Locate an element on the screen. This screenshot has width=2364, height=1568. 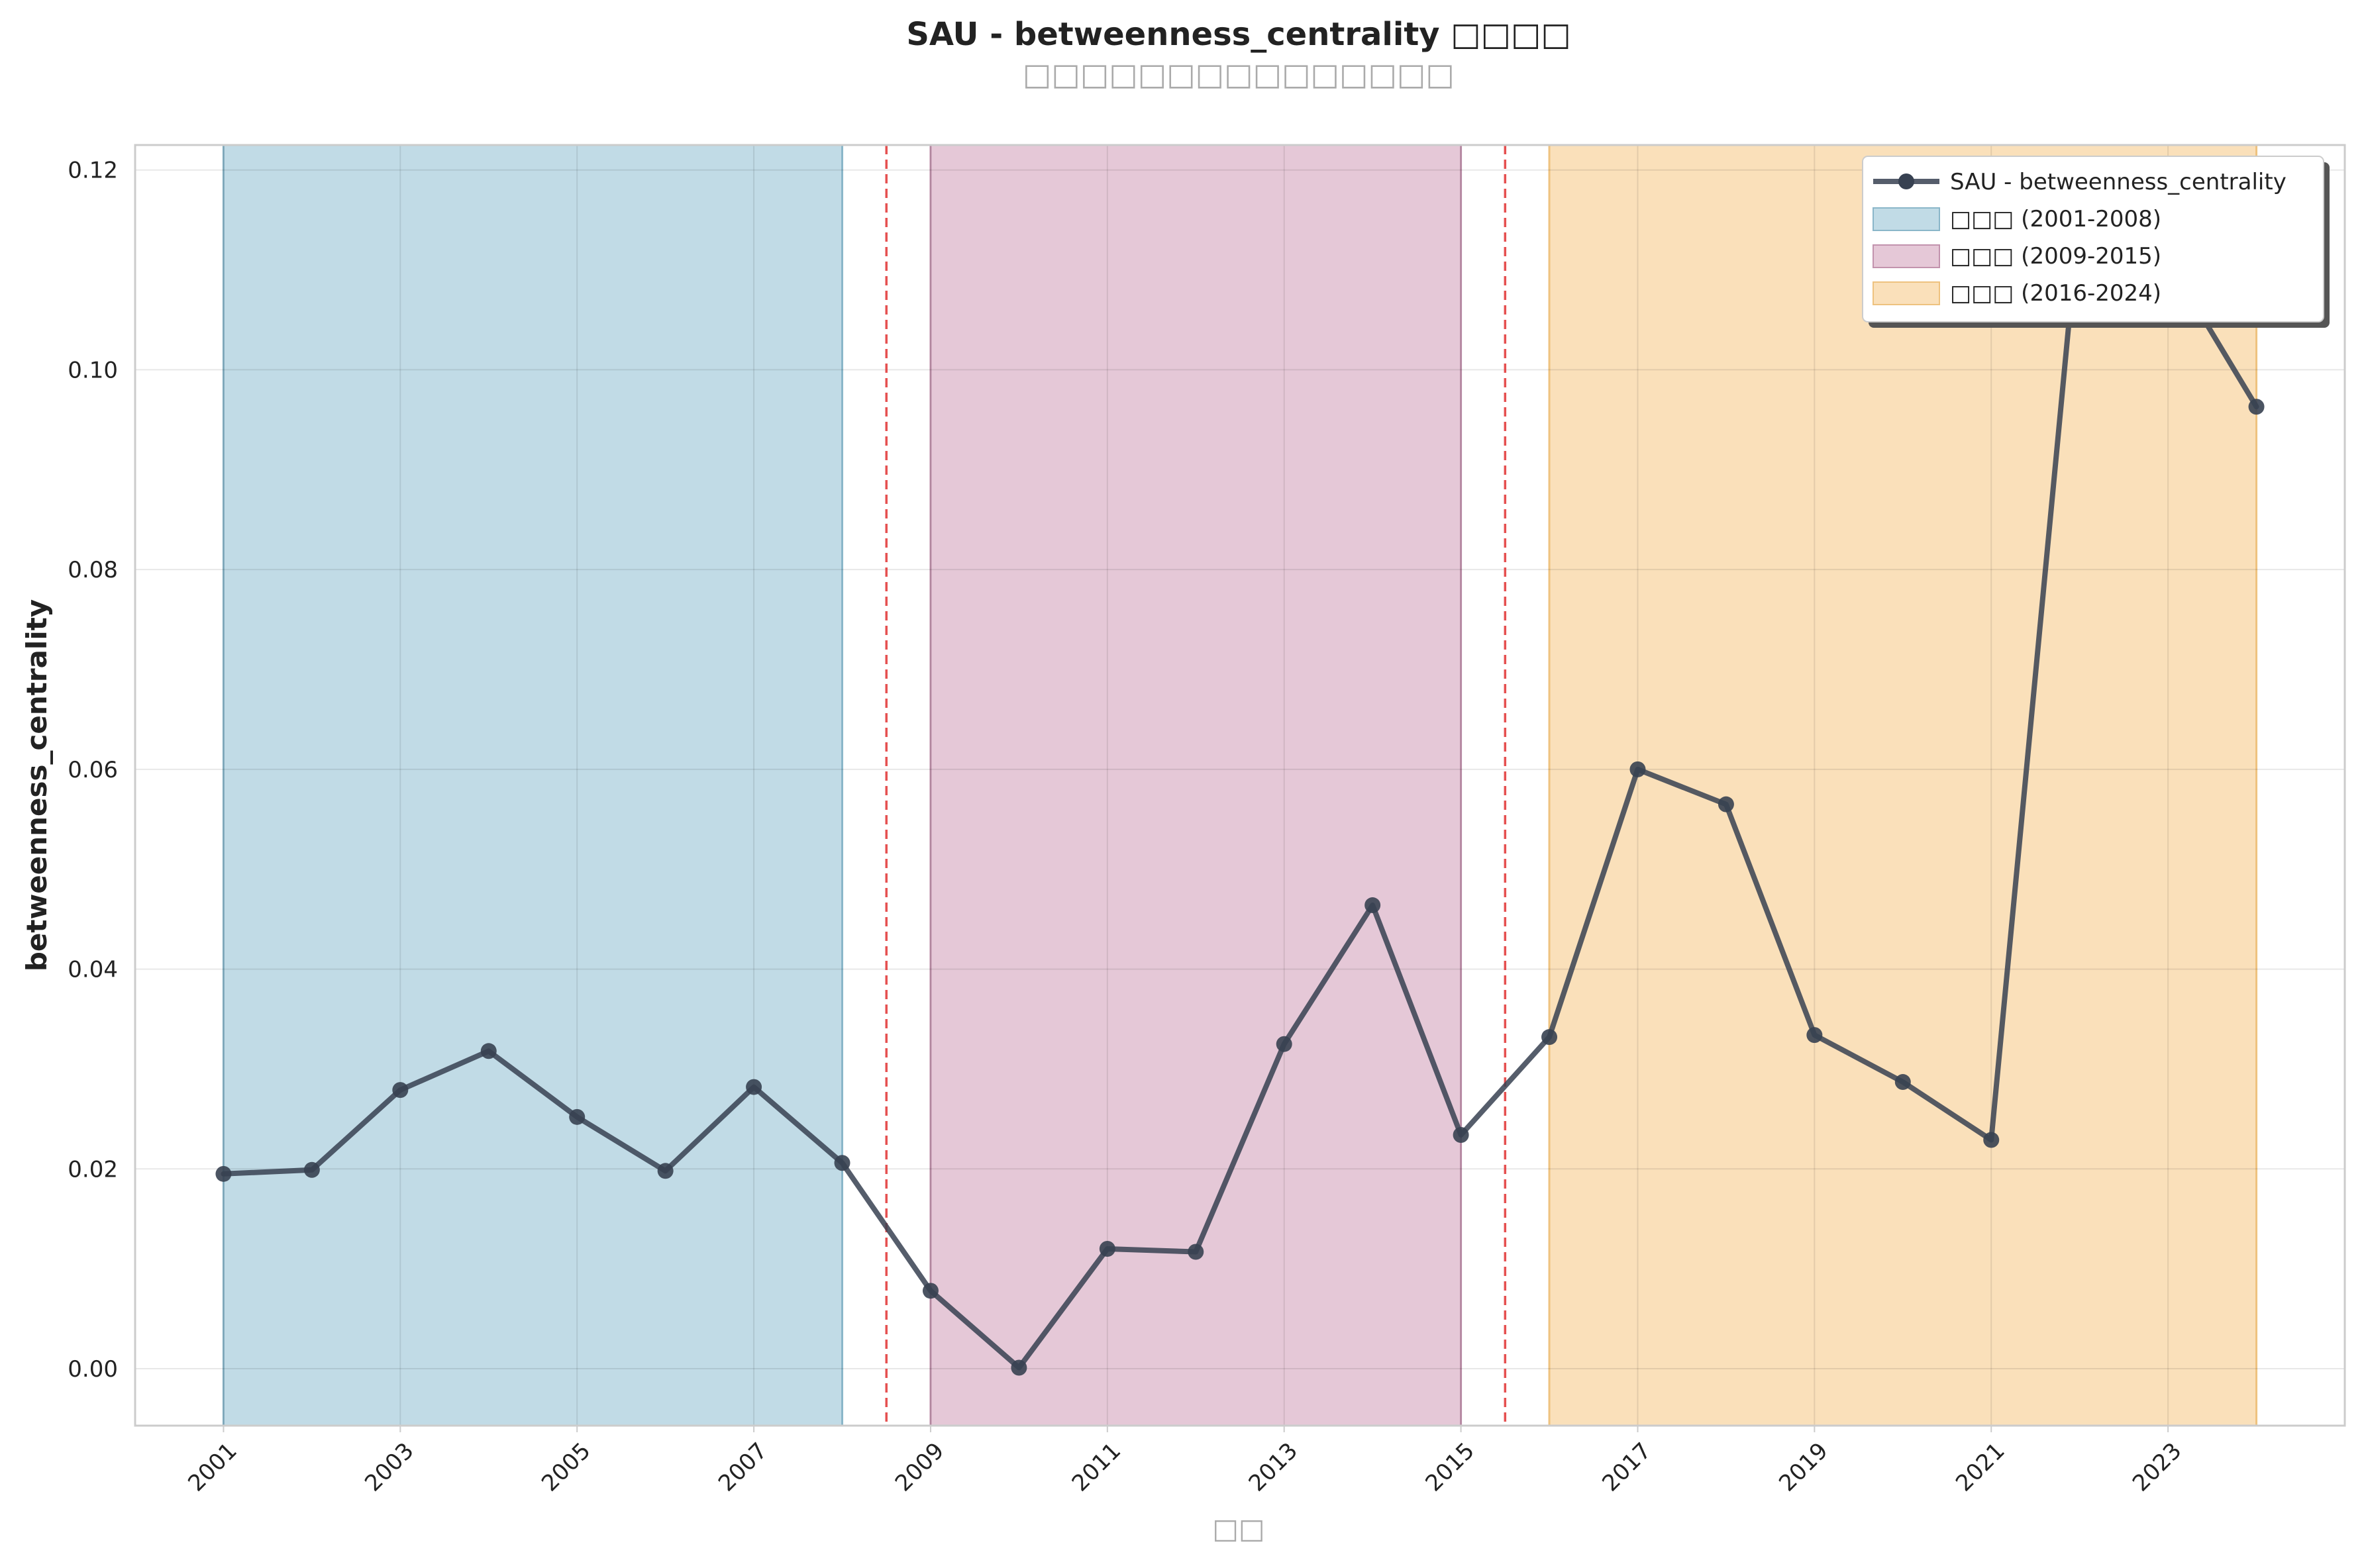
y-axis-label: betweenness_centrality is located at coordinates (37, 785).